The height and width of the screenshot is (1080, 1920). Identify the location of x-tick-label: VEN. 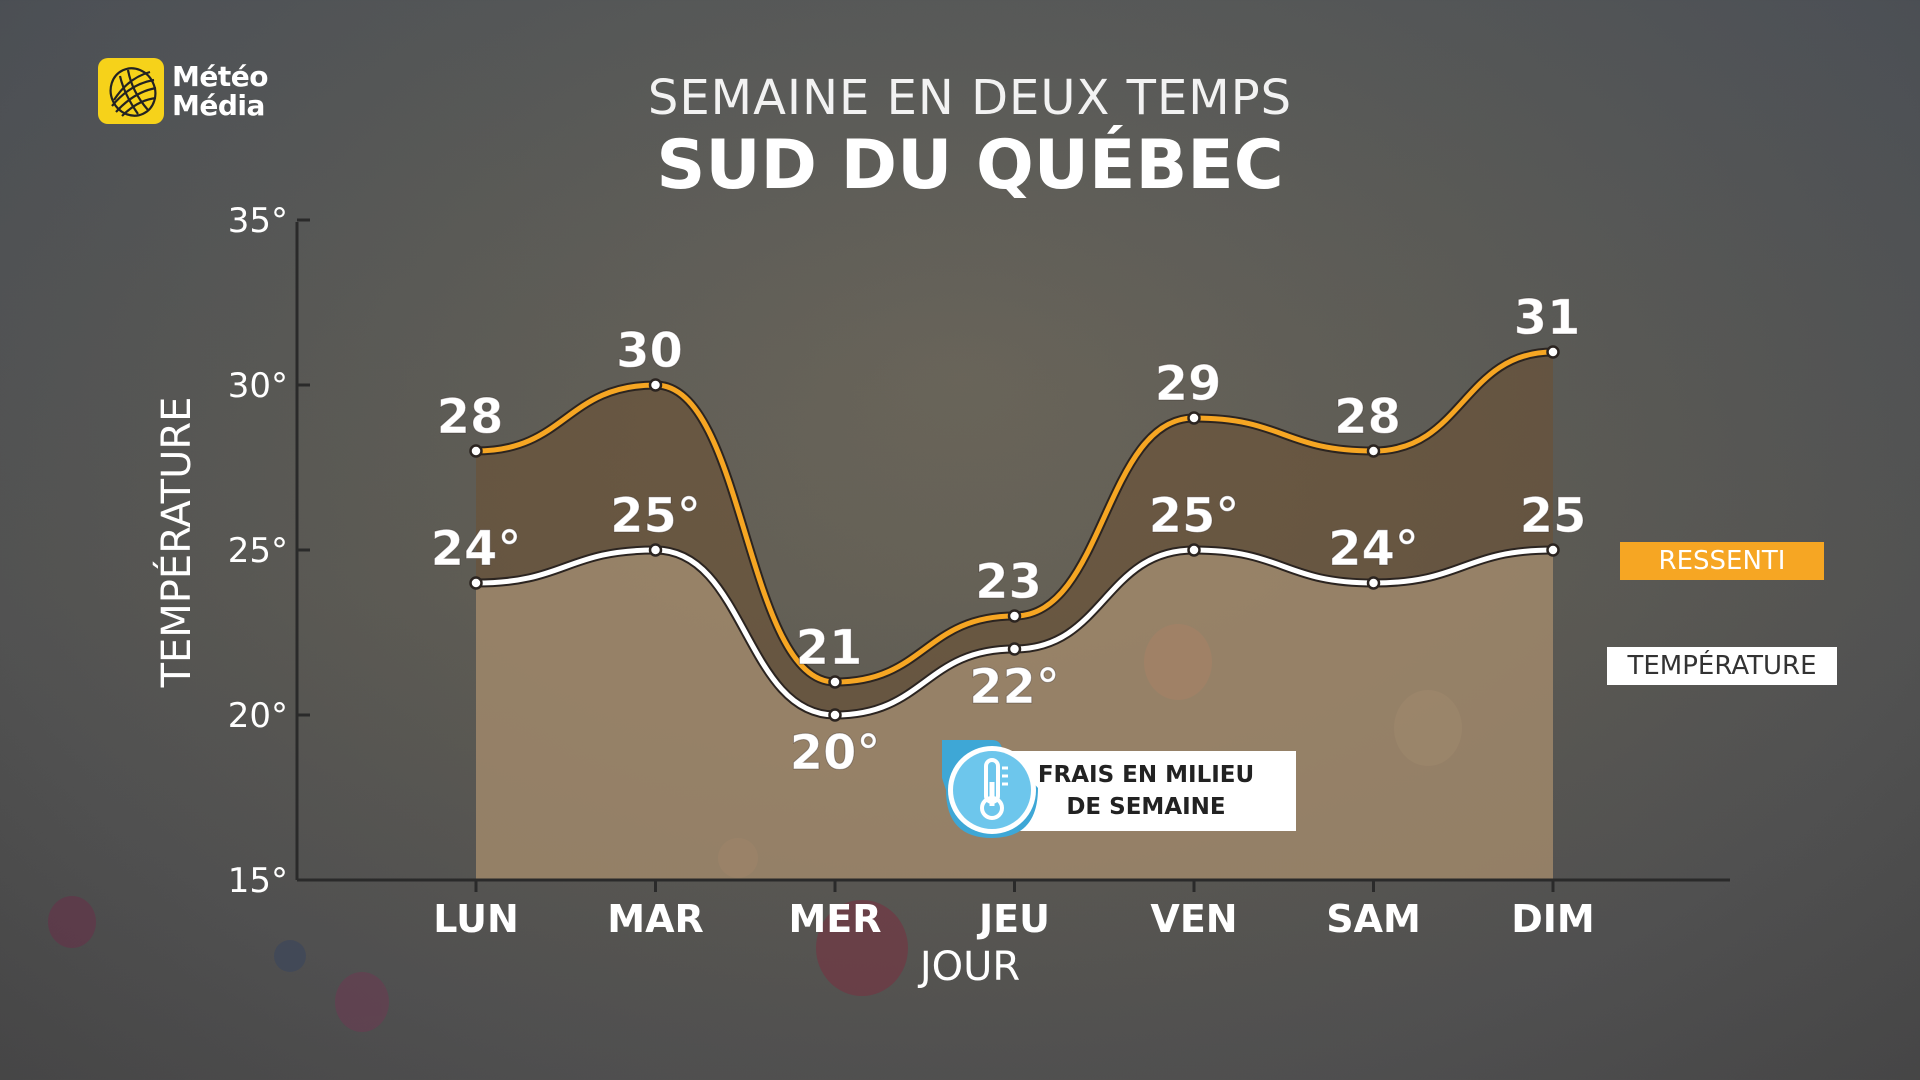
(1193, 919).